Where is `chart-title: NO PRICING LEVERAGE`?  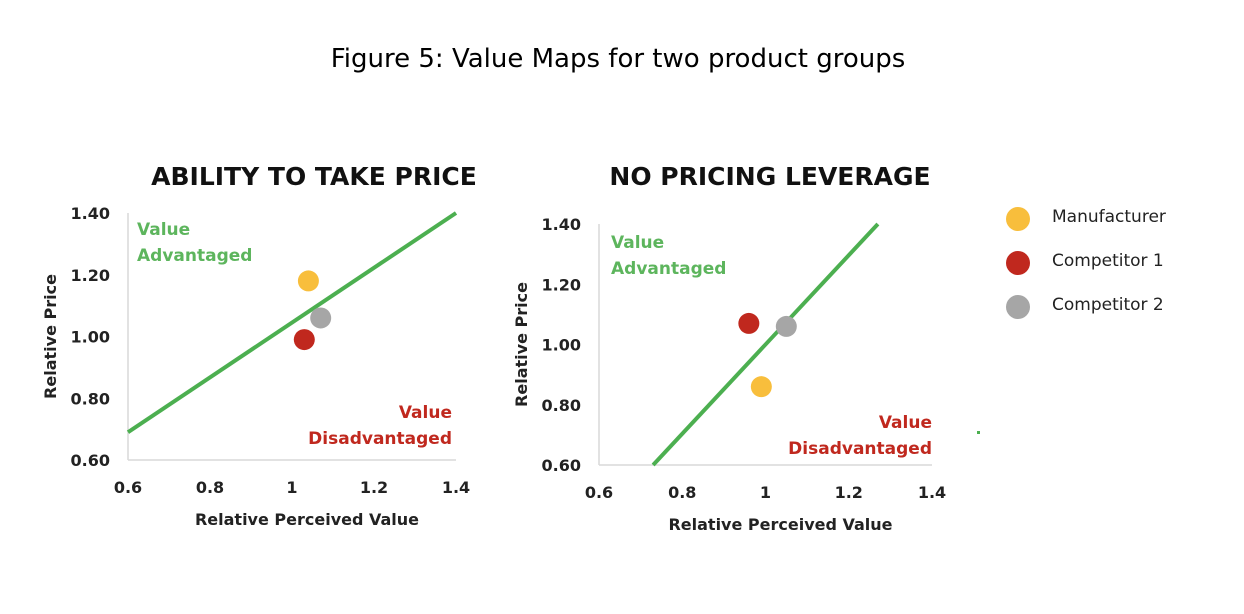
chart-title: NO PRICING LEVERAGE is located at coordinates (769, 176).